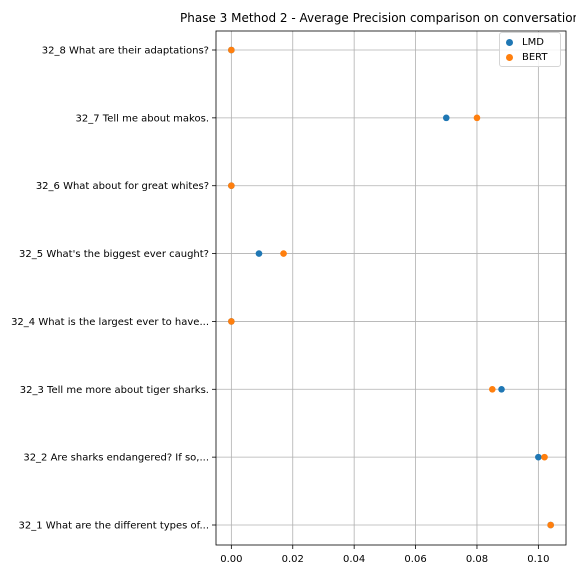 This screenshot has width=576, height=576. I want to click on x-tick-label: 0.08, so click(477, 559).